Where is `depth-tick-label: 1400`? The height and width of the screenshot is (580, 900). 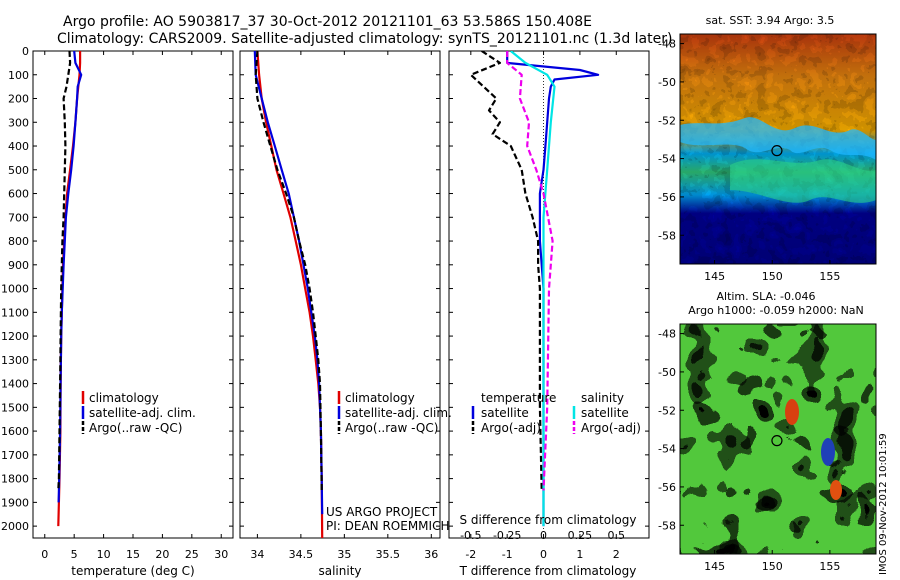
depth-tick-label: 1400 is located at coordinates (15, 384).